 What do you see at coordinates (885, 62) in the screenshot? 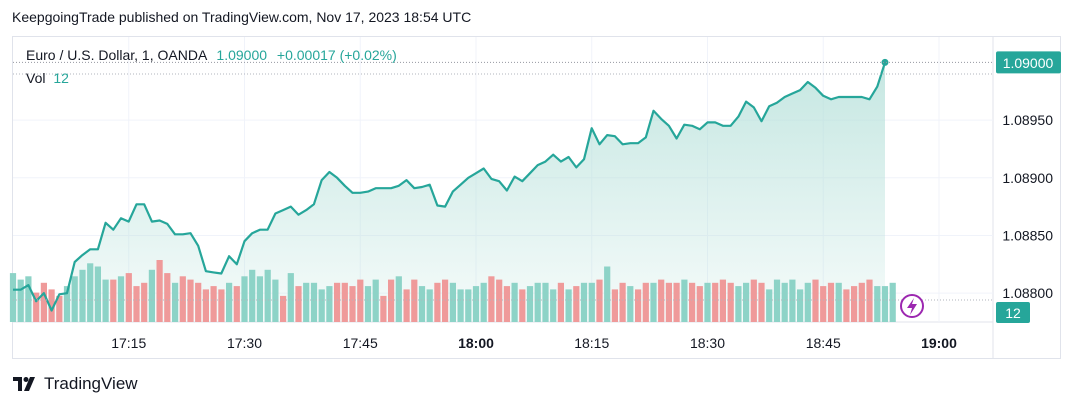
I see `last-price-dot` at bounding box center [885, 62].